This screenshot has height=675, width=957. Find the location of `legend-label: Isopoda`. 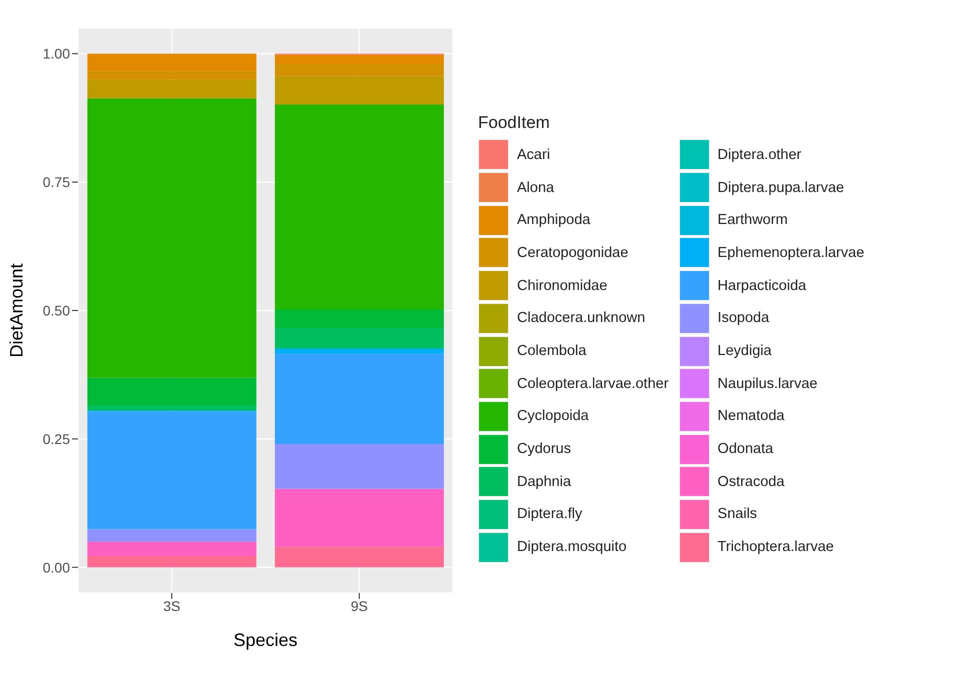

legend-label: Isopoda is located at coordinates (744, 318).